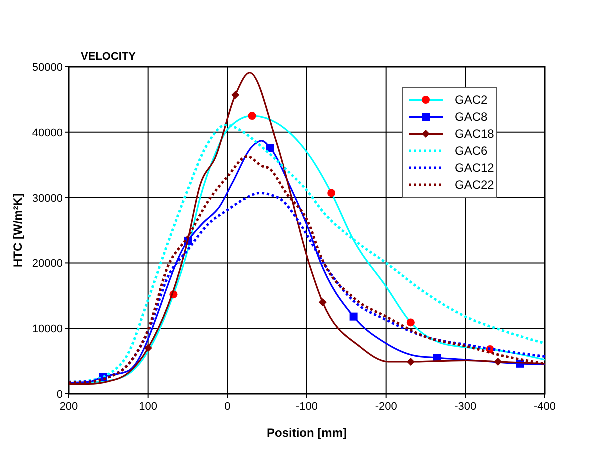 The image size is (603, 452). What do you see at coordinates (386, 407) in the screenshot?
I see `x-tick-label: -200` at bounding box center [386, 407].